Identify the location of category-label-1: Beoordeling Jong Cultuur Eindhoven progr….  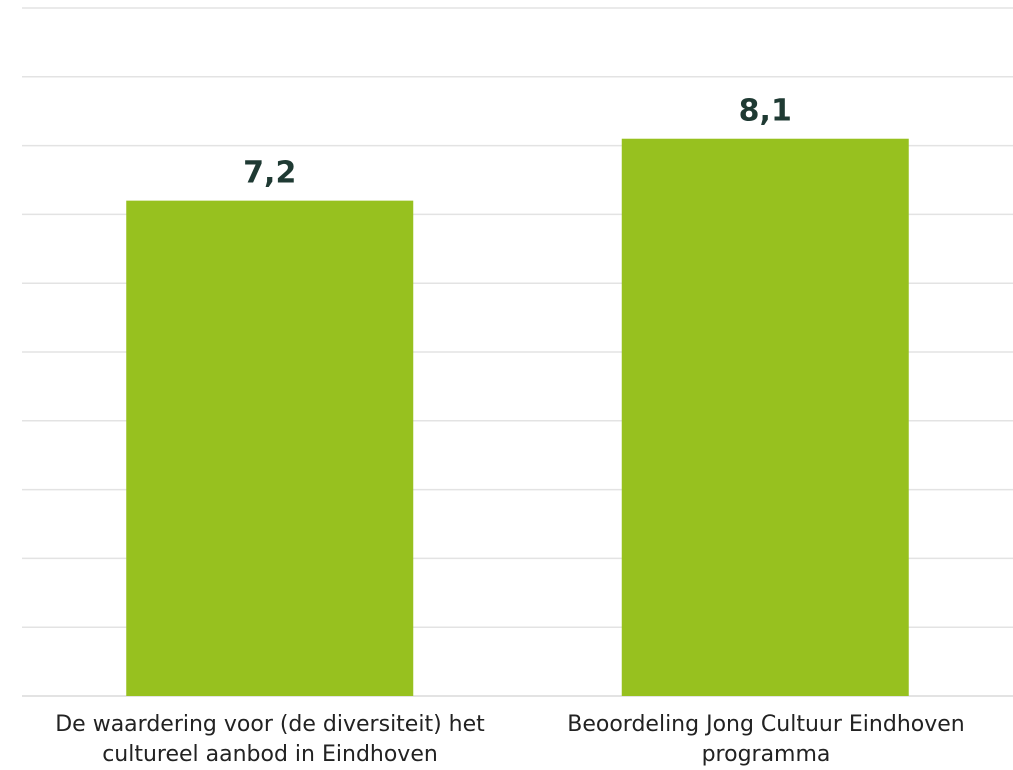
(766, 739).